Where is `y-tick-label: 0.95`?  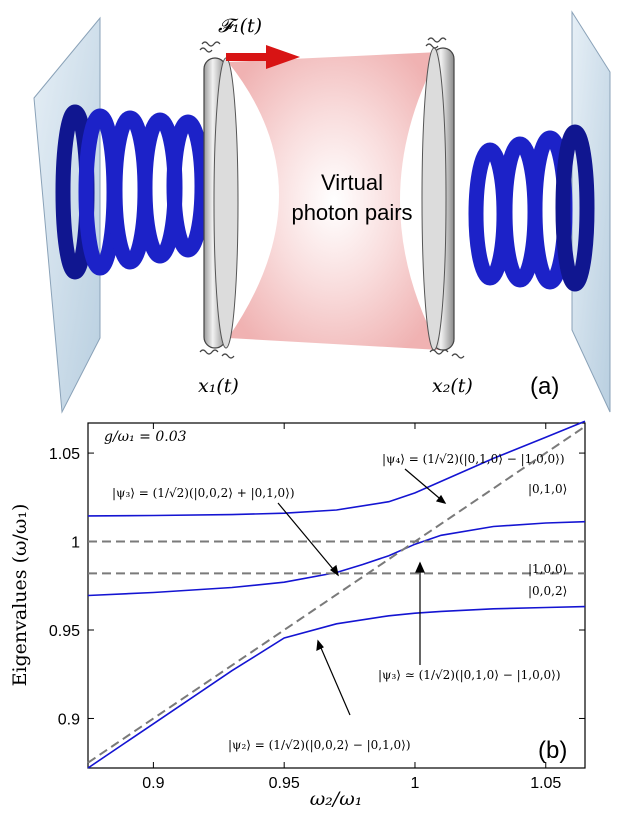
y-tick-label: 0.95 is located at coordinates (64, 631).